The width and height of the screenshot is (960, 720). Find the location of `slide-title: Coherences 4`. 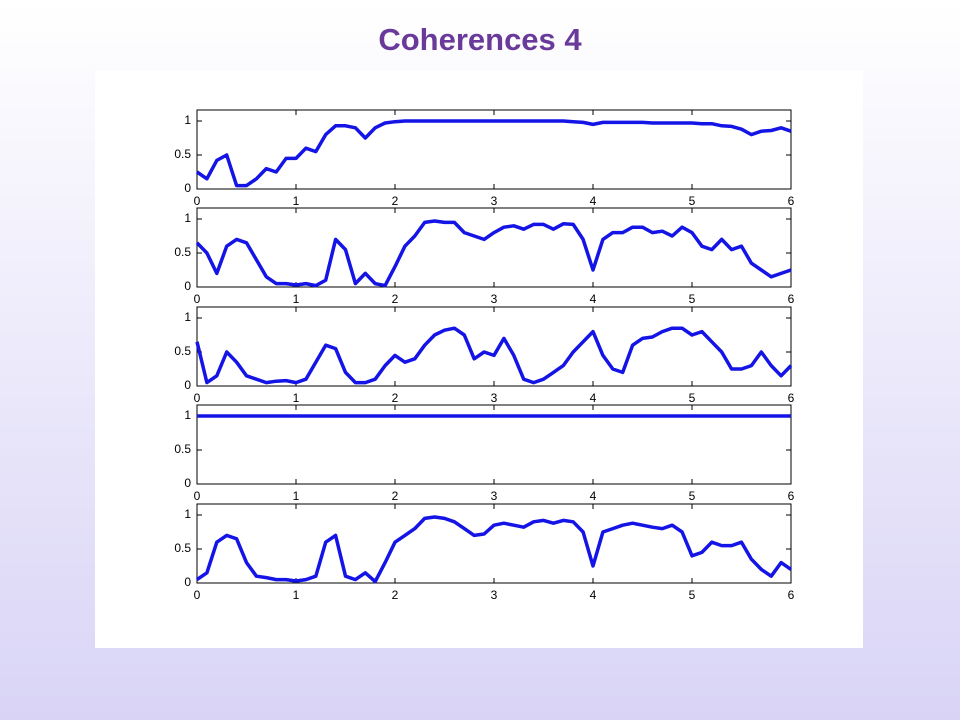

slide-title: Coherences 4 is located at coordinates (480, 39).